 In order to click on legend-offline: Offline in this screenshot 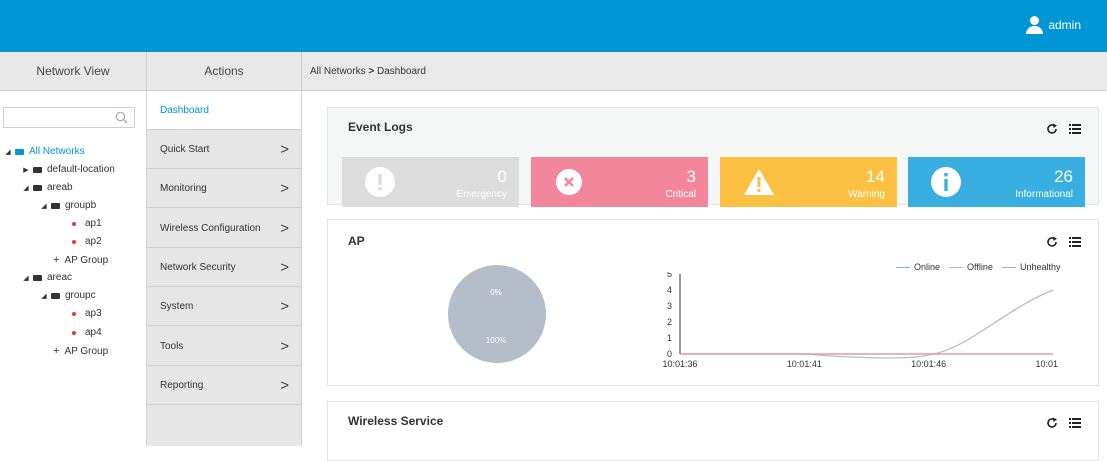, I will do `click(971, 267)`.